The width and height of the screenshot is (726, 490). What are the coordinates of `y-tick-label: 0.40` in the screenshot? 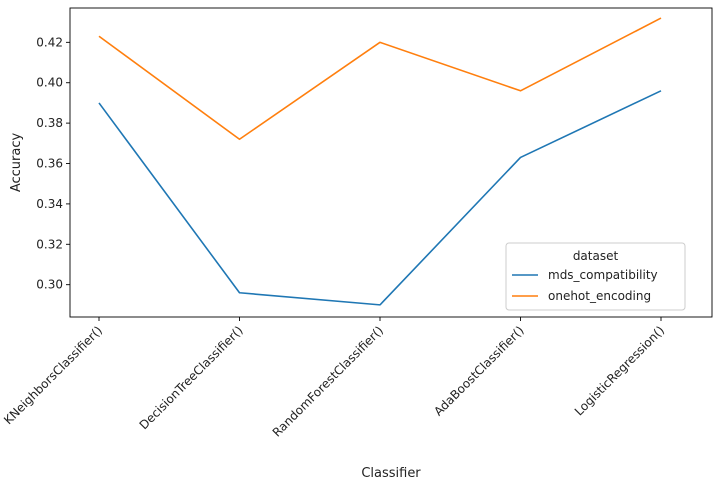 It's located at (49, 83).